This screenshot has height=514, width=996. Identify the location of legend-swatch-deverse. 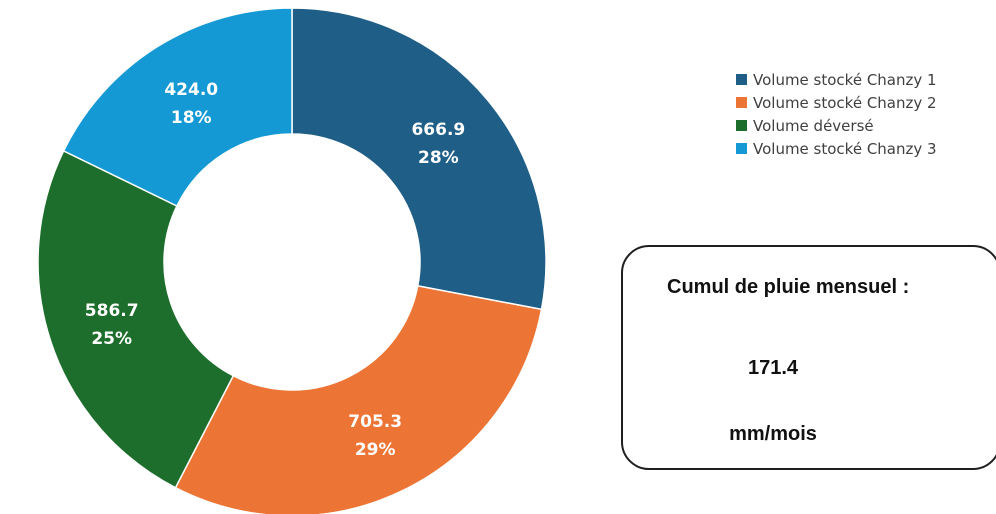
(741, 125).